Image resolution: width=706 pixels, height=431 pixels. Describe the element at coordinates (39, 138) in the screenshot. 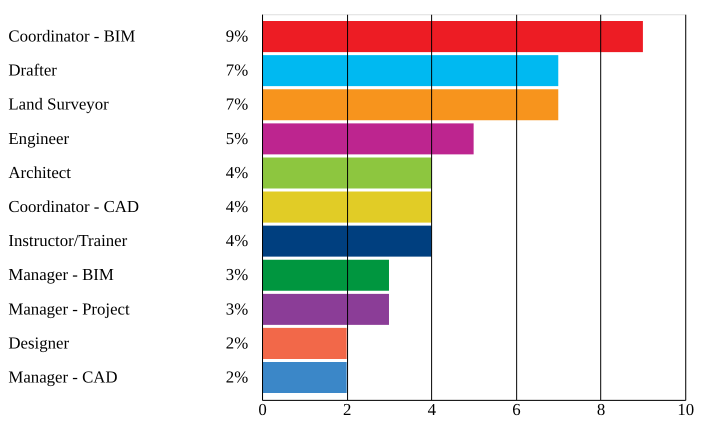

I see `y-tick-label: Engineer` at that location.